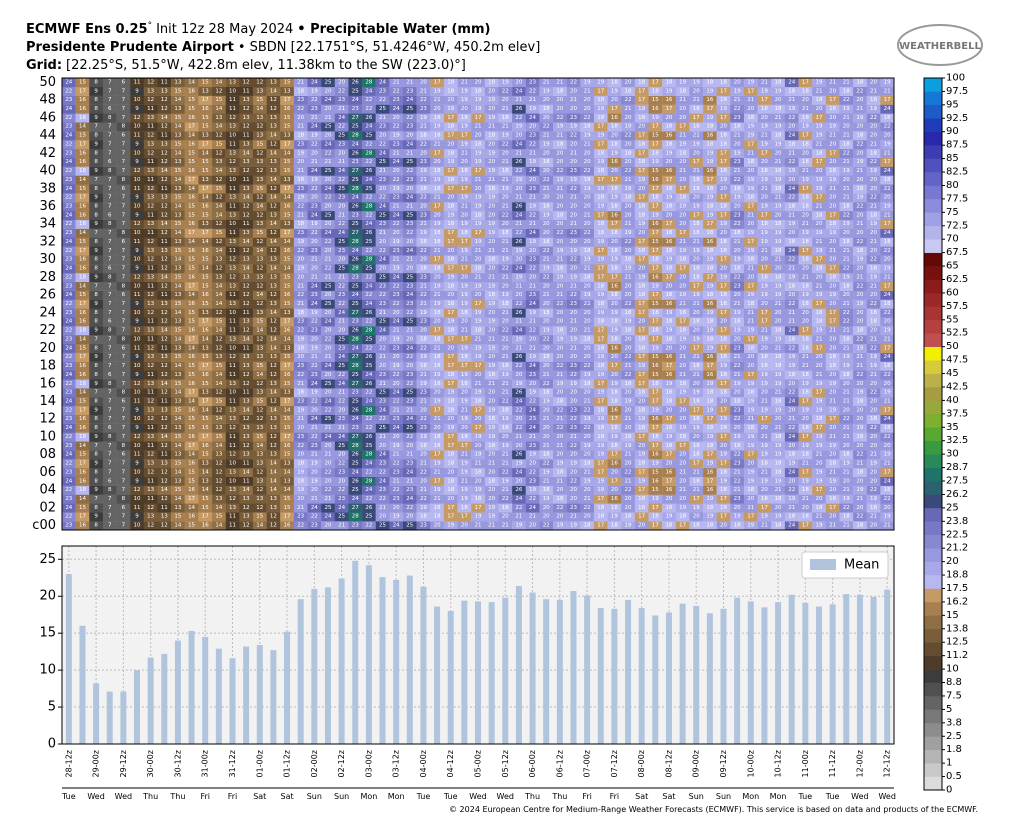  I want to click on cell-value: 8, so click(96, 322).